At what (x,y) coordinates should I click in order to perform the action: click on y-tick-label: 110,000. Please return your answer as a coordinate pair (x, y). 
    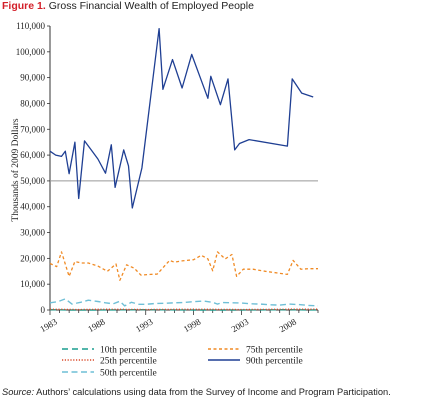
    Looking at the image, I should click on (30, 26).